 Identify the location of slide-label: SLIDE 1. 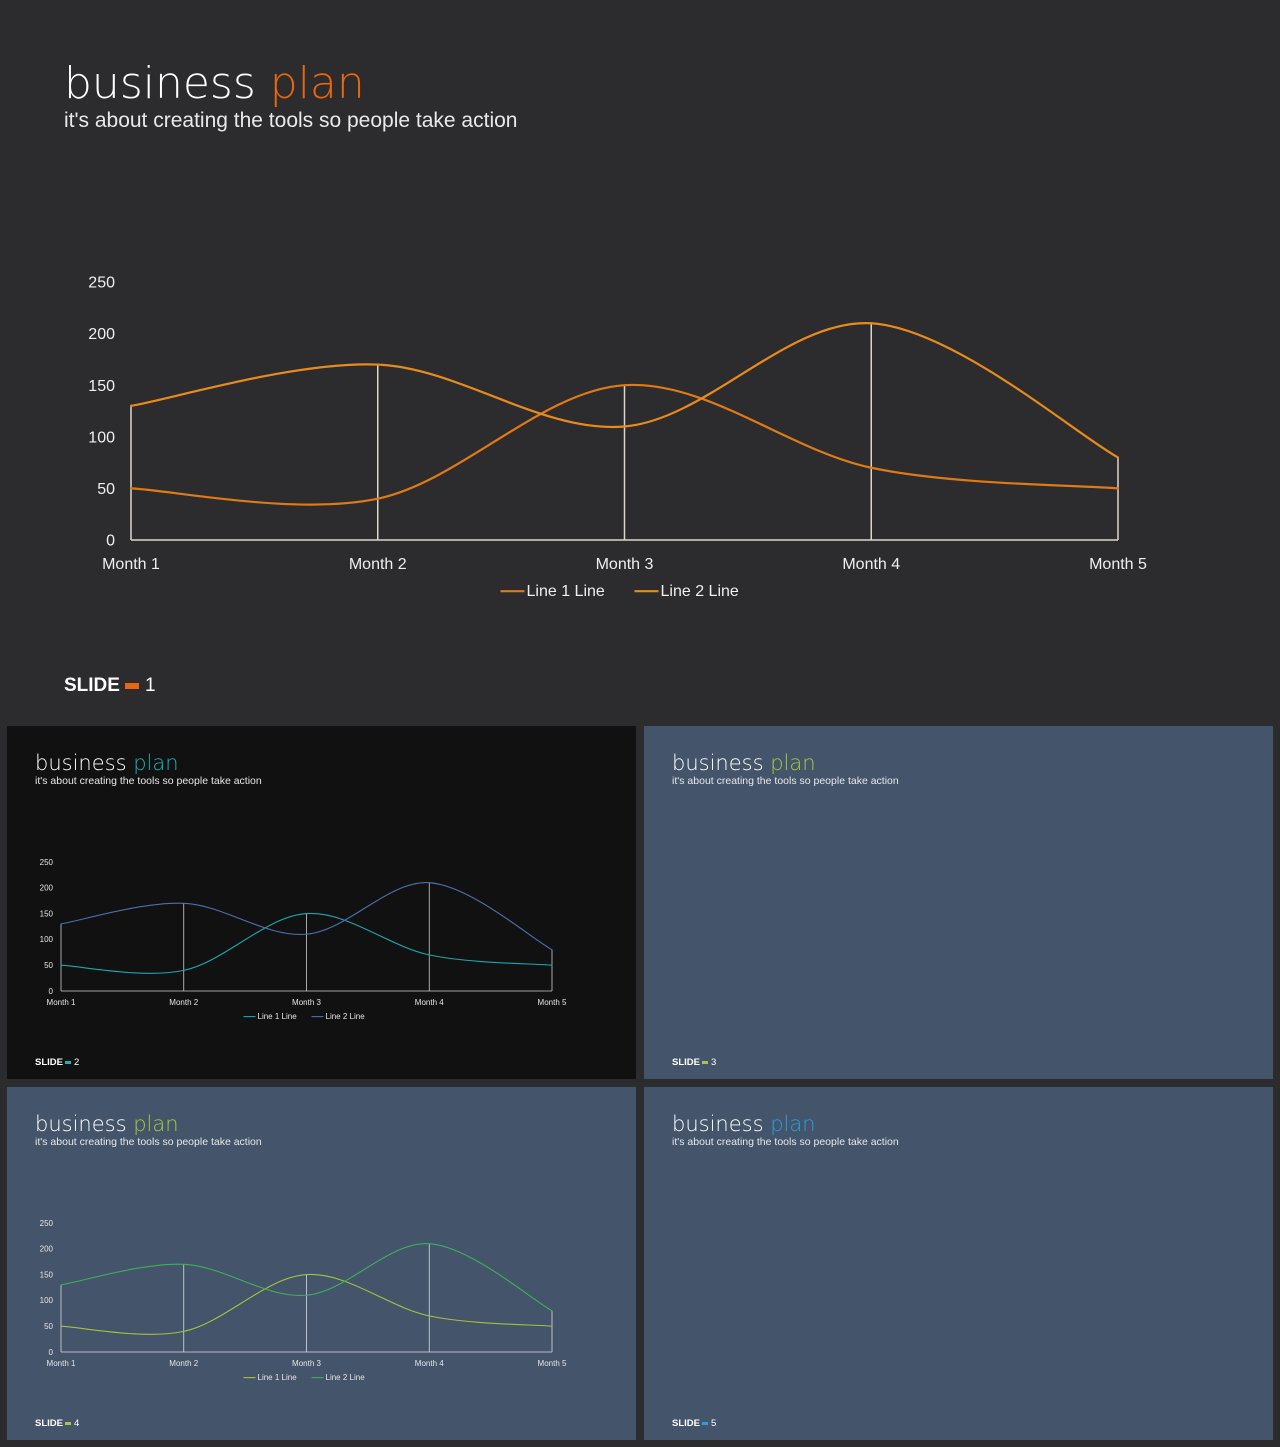
(110, 686).